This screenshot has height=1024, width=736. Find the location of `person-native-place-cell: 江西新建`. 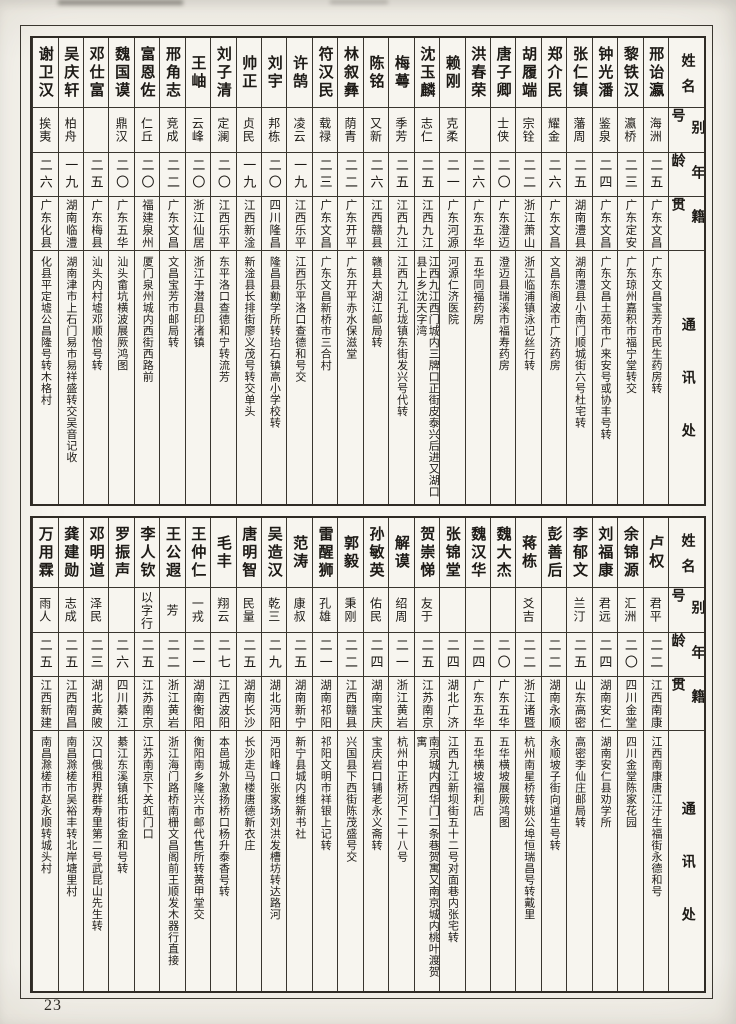

person-native-place-cell: 江西新建 is located at coordinates (45, 704).